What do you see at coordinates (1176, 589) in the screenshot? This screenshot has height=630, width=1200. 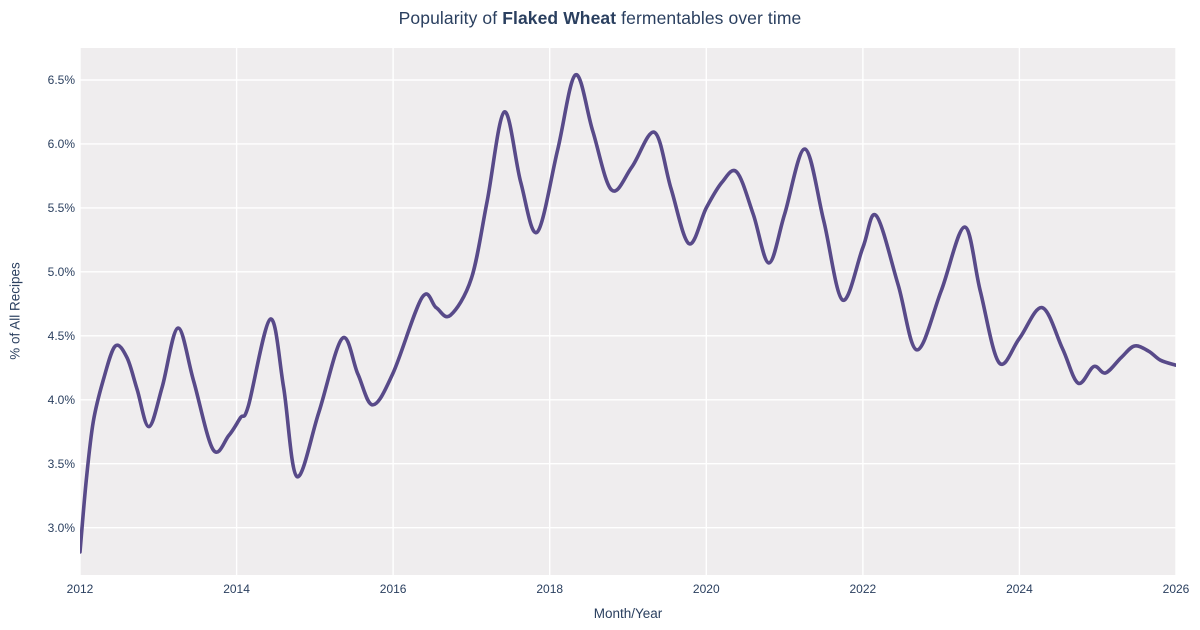 I see `x-tick-label: 2026` at bounding box center [1176, 589].